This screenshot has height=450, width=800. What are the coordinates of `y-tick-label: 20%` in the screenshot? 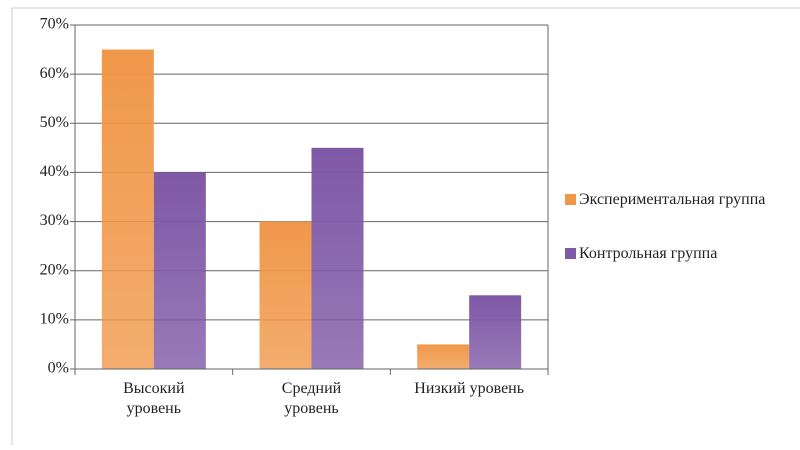 It's located at (54, 269).